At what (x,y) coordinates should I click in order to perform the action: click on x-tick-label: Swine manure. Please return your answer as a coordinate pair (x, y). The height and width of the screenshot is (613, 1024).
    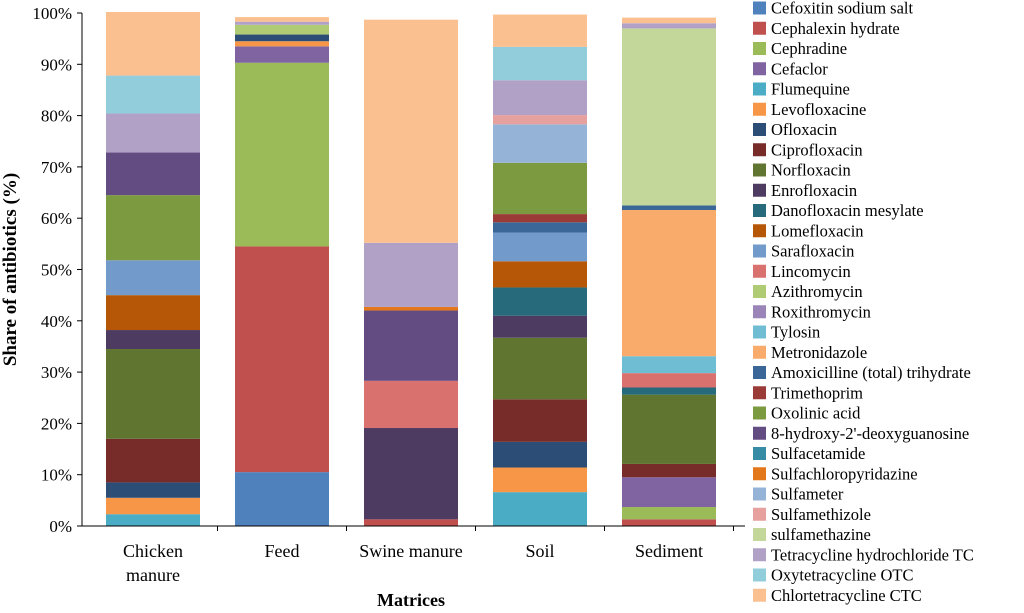
    Looking at the image, I should click on (410, 551).